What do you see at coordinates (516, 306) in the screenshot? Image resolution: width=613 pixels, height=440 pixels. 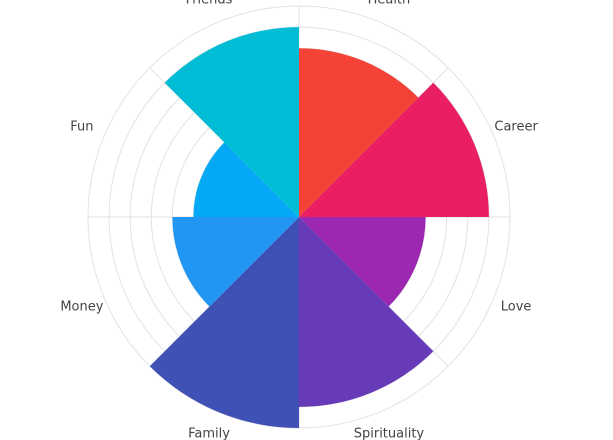 I see `category-label: Love` at bounding box center [516, 306].